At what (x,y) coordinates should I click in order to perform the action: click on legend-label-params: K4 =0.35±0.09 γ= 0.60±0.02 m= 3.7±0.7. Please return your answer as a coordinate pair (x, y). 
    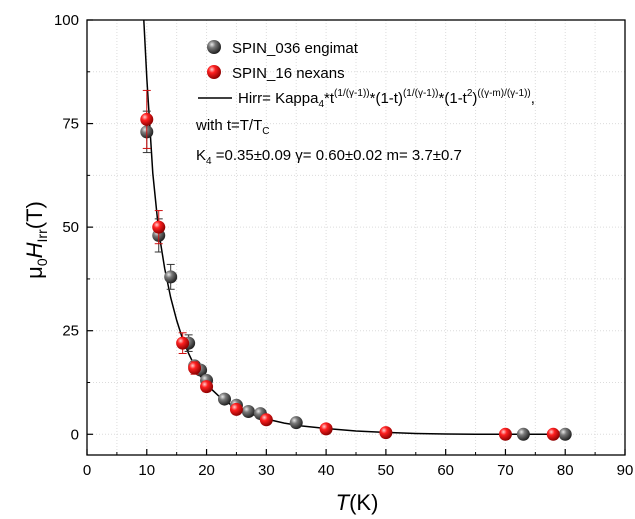
    Looking at the image, I should click on (329, 157).